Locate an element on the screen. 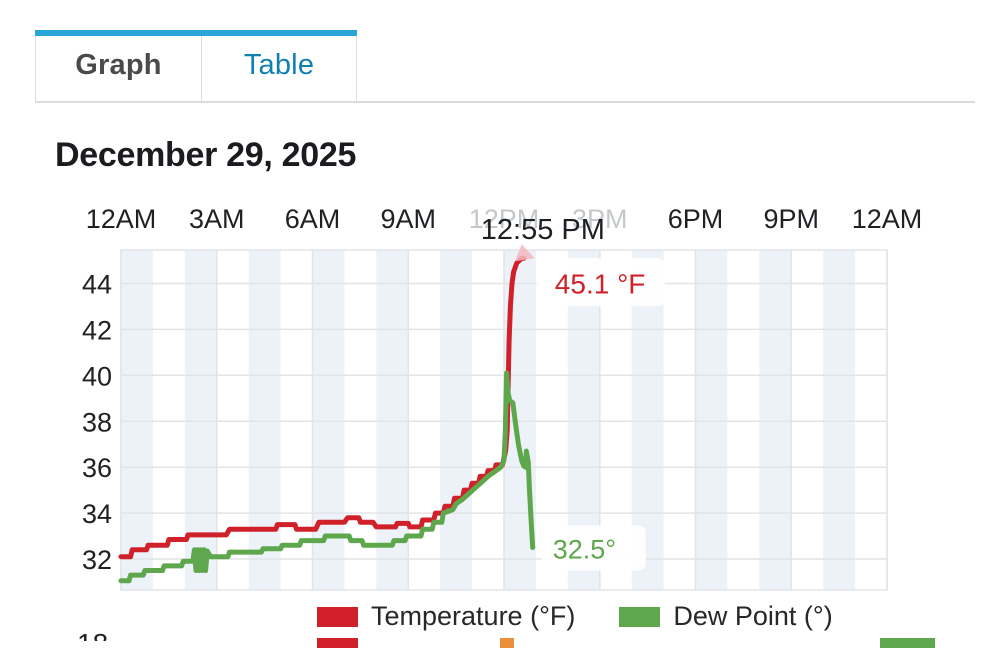  tab-bar-divider is located at coordinates (505, 102).